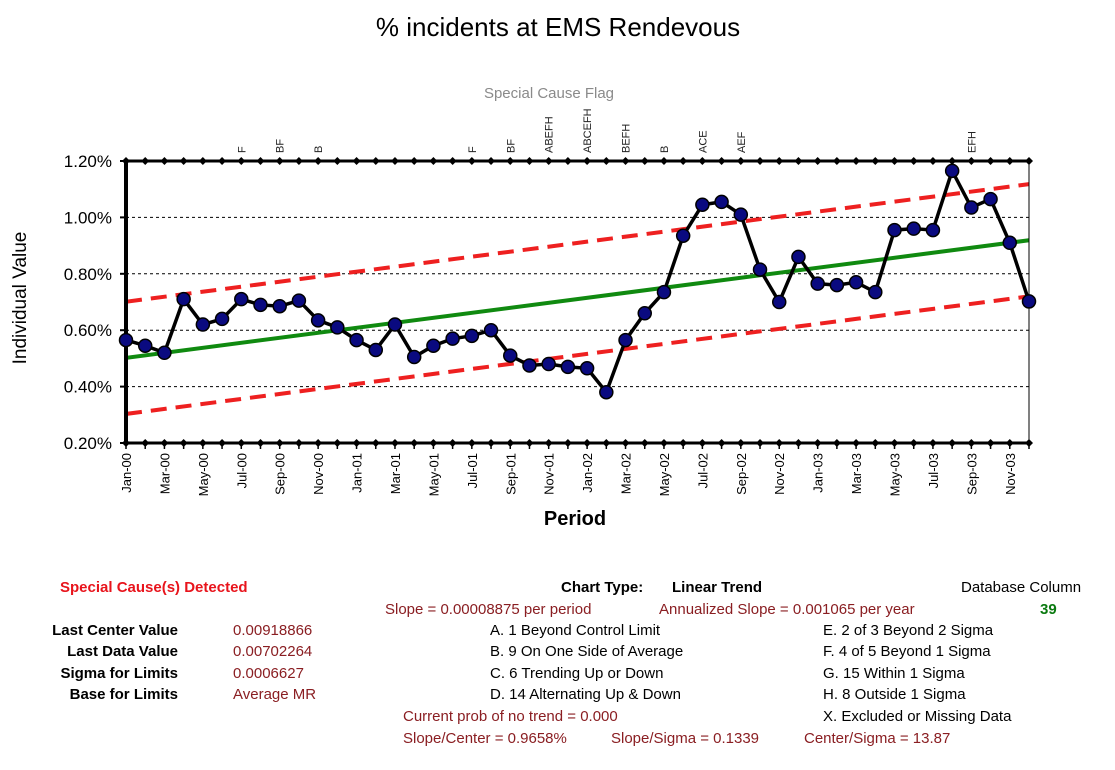 This screenshot has width=1115, height=770. What do you see at coordinates (894, 694) in the screenshot?
I see `rule-item: H. 8 Outside 1 Sigma` at bounding box center [894, 694].